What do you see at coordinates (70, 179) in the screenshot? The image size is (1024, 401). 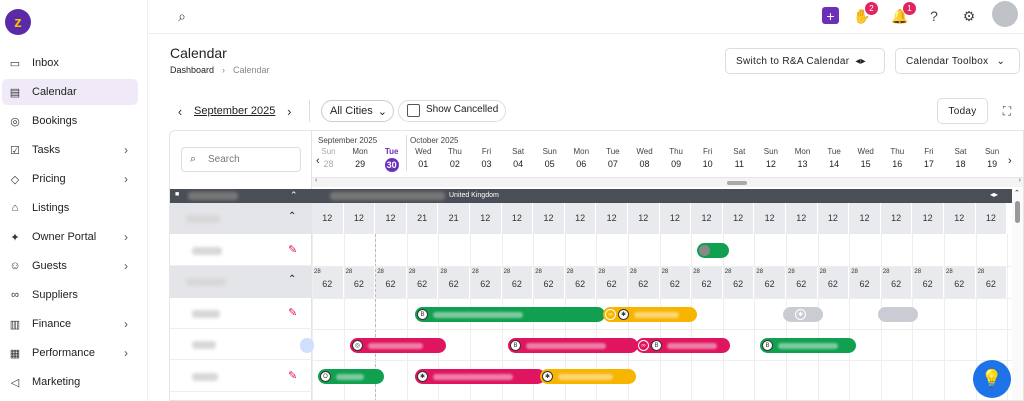 I see `sidebar-item-pricing: ◇ Pricing ›` at bounding box center [70, 179].